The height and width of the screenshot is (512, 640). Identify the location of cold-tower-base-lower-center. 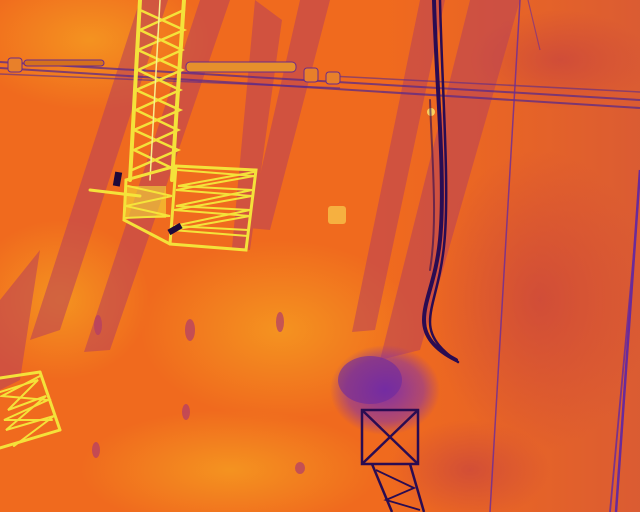
(393, 460).